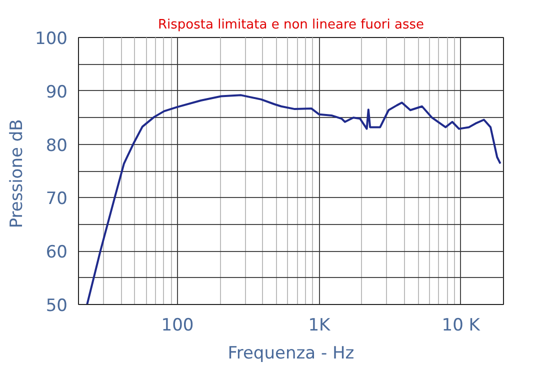  What do you see at coordinates (17, 173) in the screenshot?
I see `y-axis-title: Pressione dB` at bounding box center [17, 173].